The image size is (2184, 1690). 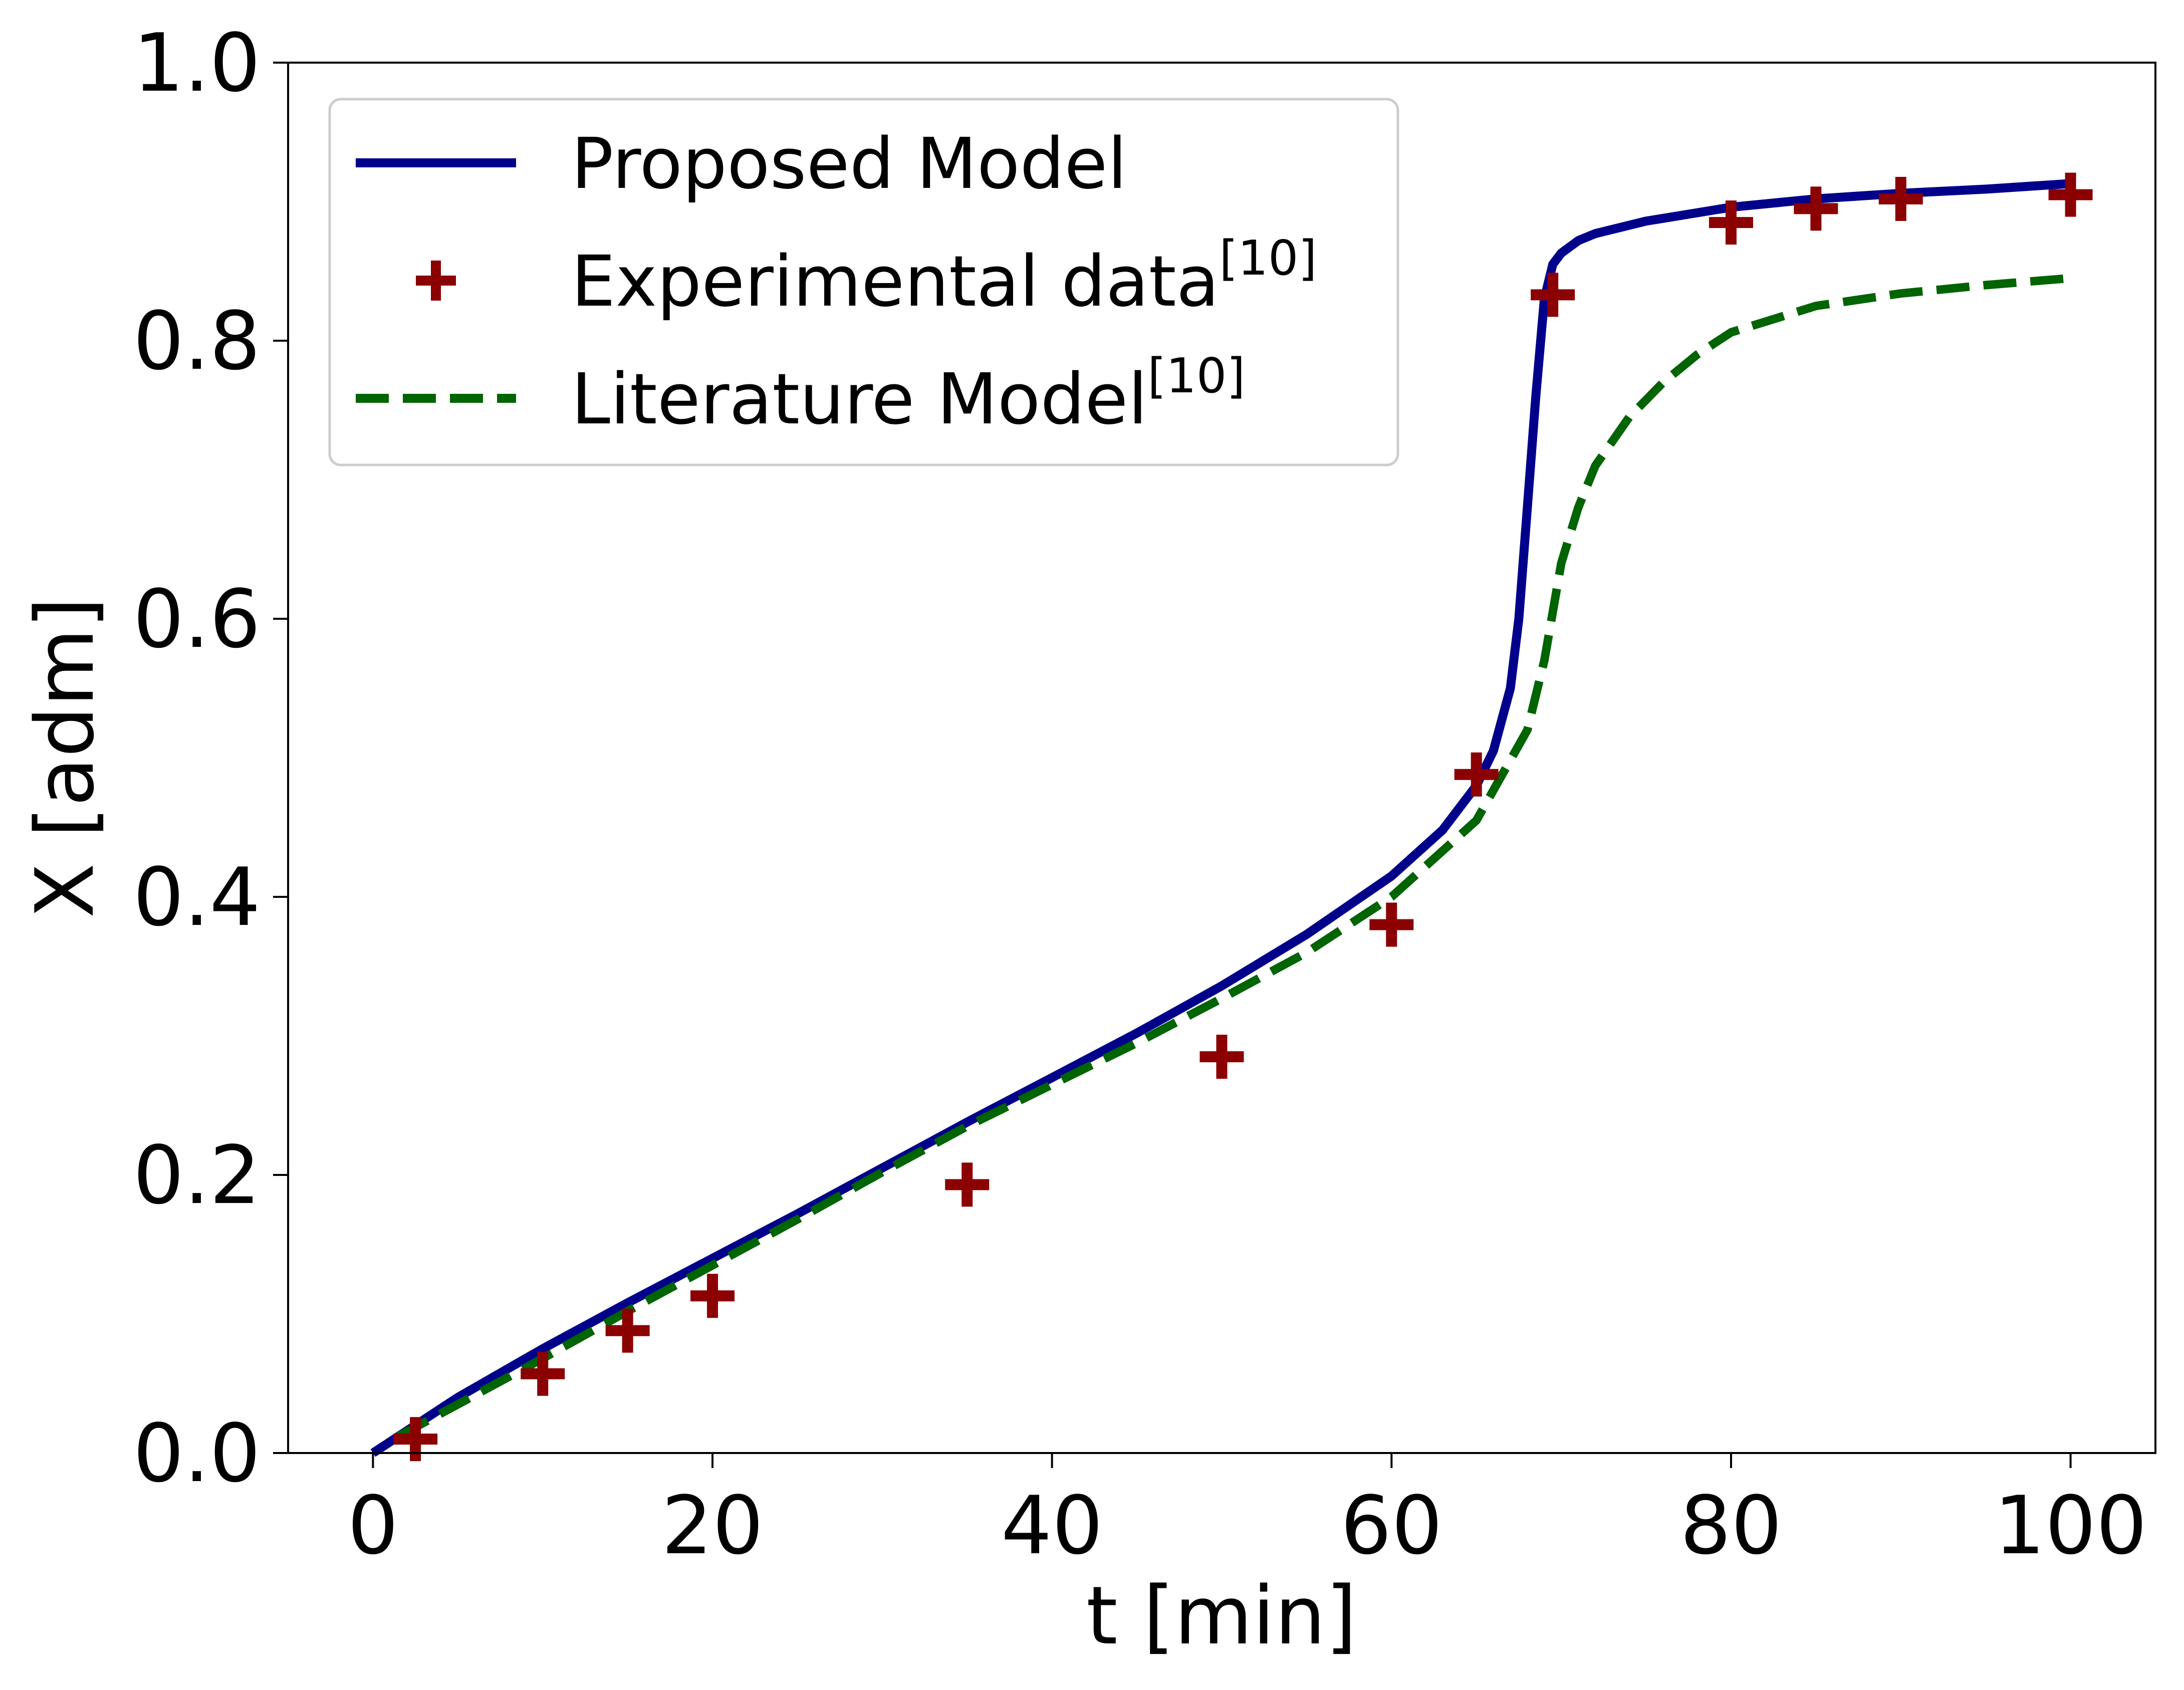 What do you see at coordinates (373, 1525) in the screenshot?
I see `x-tick-label: 0` at bounding box center [373, 1525].